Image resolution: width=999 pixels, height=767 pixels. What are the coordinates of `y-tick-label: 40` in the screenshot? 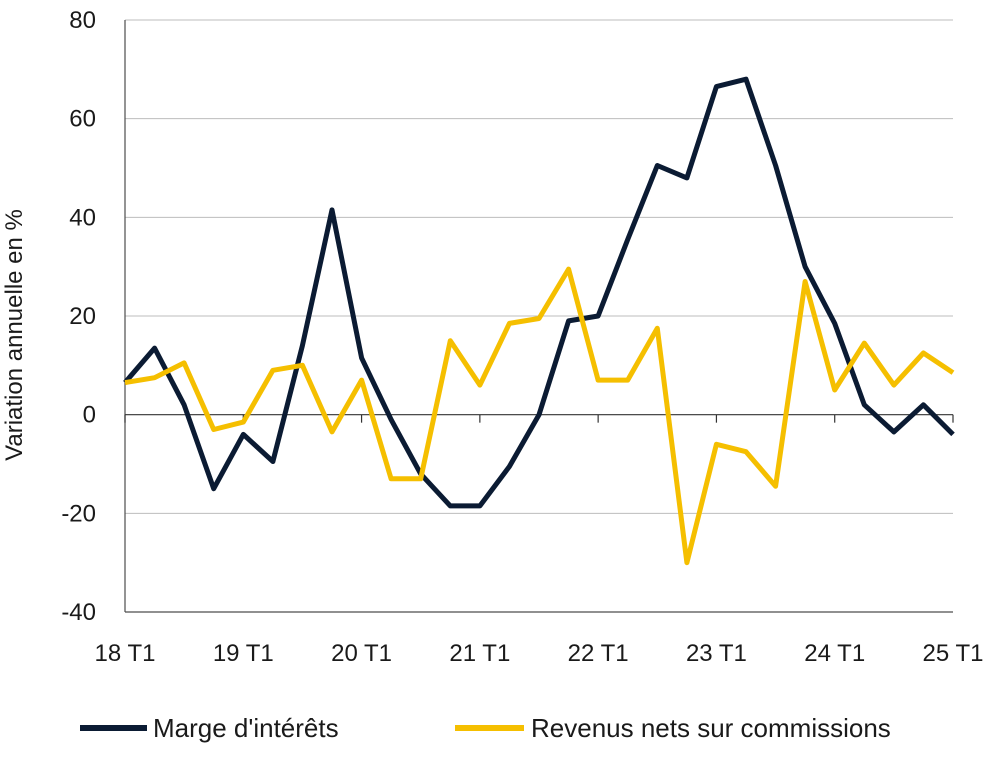 It's located at (82, 217).